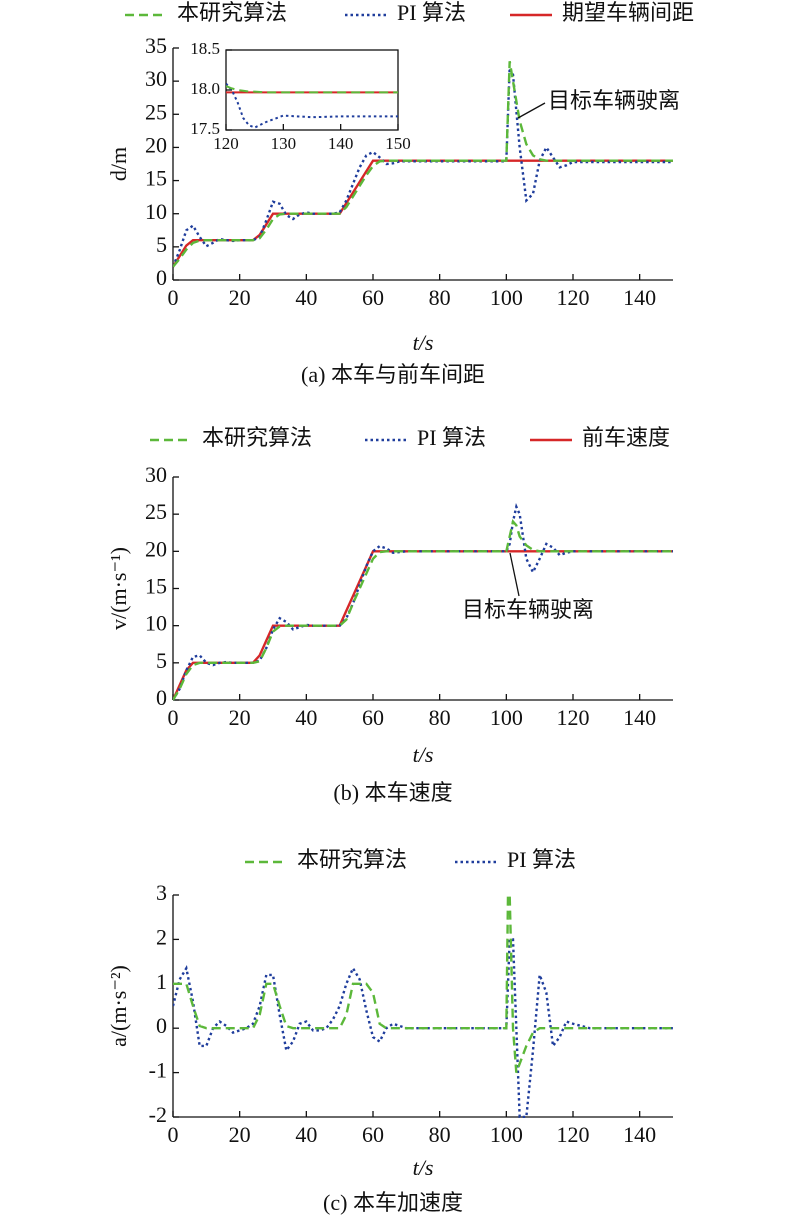  Describe the element at coordinates (118, 588) in the screenshot. I see `y-axis-label: v/(m·s⁻¹)` at that location.